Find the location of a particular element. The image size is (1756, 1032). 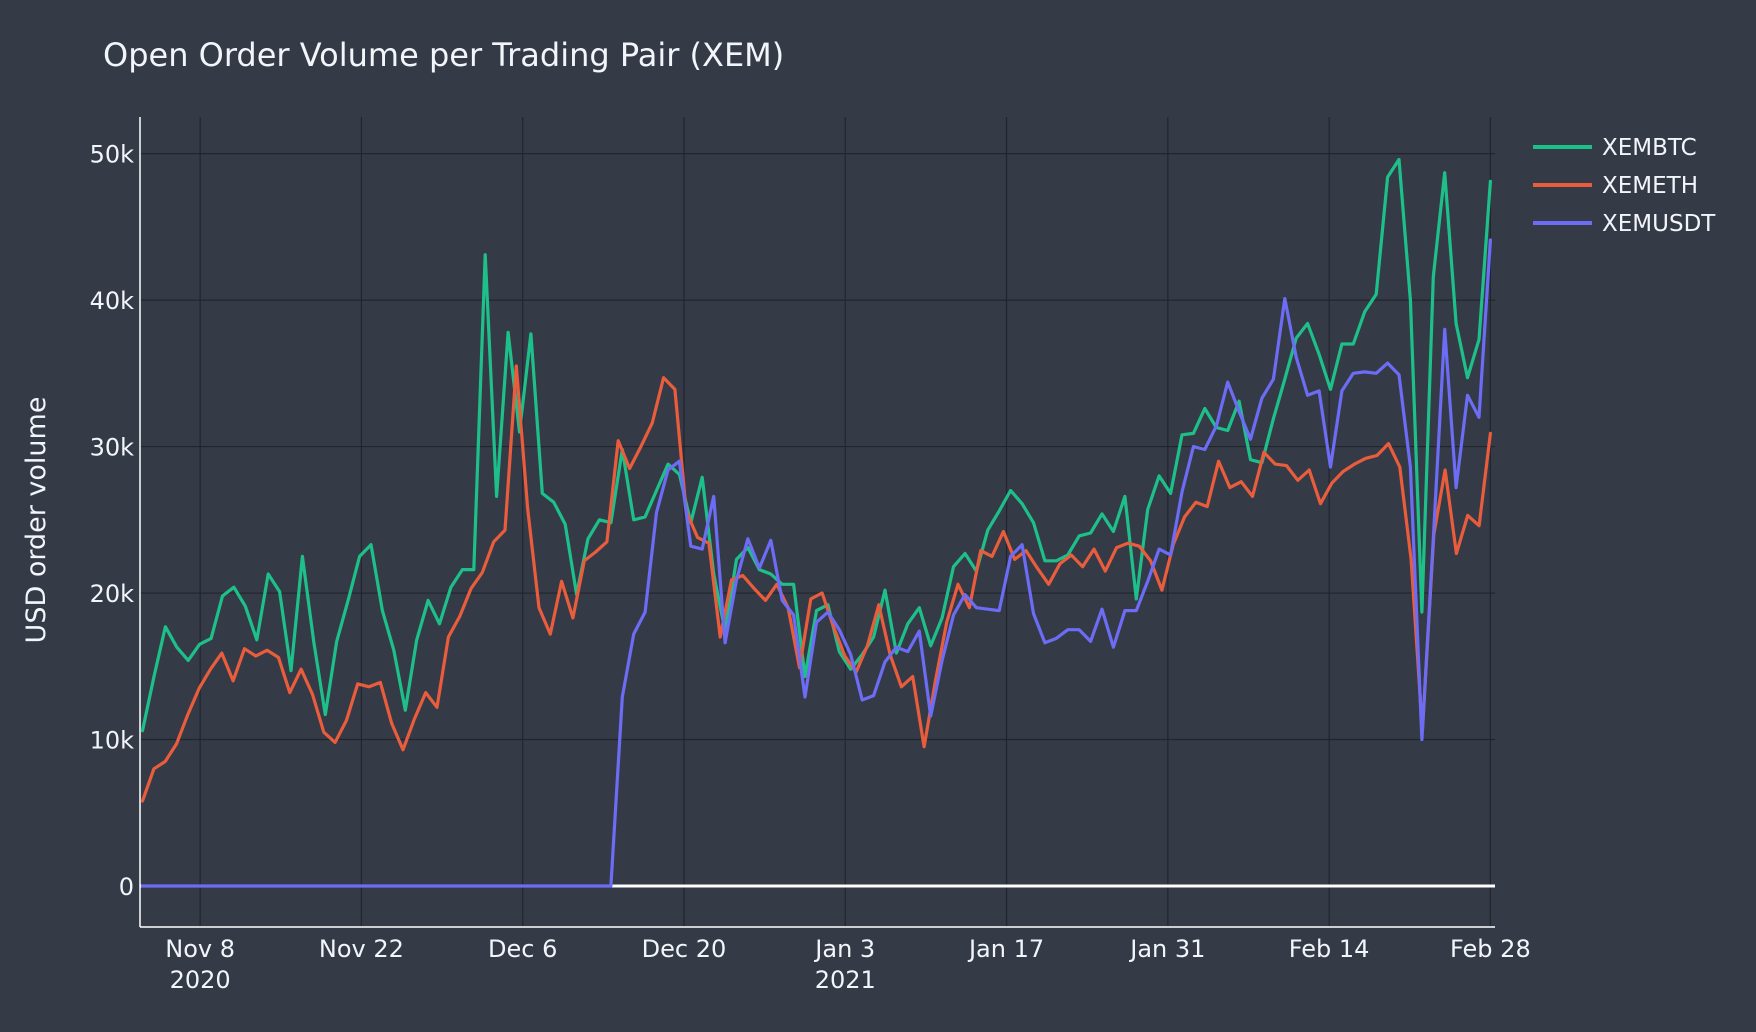

y-axis-title: USD order volume is located at coordinates (36, 520).